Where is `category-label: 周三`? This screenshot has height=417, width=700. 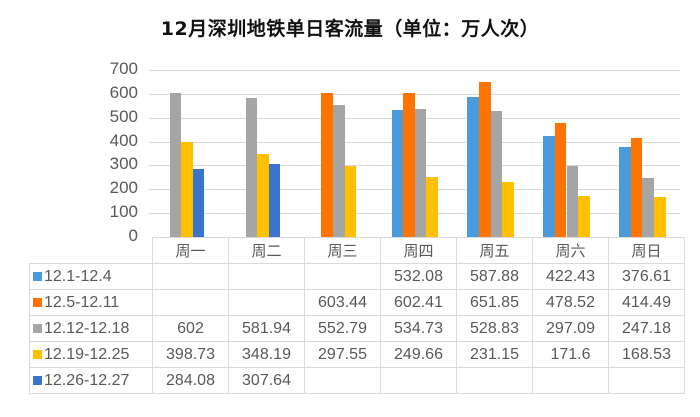 category-label: 周三 is located at coordinates (342, 250).